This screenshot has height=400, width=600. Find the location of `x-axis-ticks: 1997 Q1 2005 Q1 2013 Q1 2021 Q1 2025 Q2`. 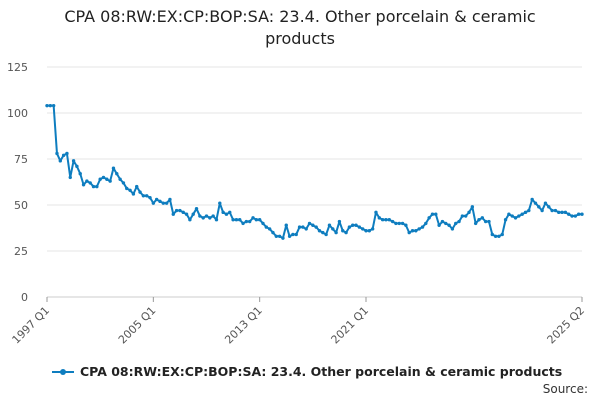

x-axis-ticks: 1997 Q1 2005 Q1 2013 Q1 2021 Q1 2025 Q2 is located at coordinates (299, 322).